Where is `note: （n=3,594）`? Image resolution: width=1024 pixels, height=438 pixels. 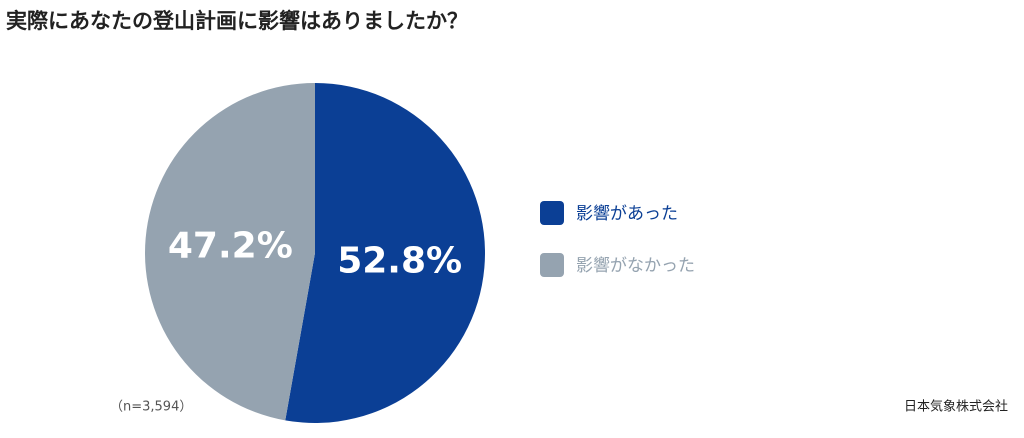 note: （n=3,594） is located at coordinates (151, 407).